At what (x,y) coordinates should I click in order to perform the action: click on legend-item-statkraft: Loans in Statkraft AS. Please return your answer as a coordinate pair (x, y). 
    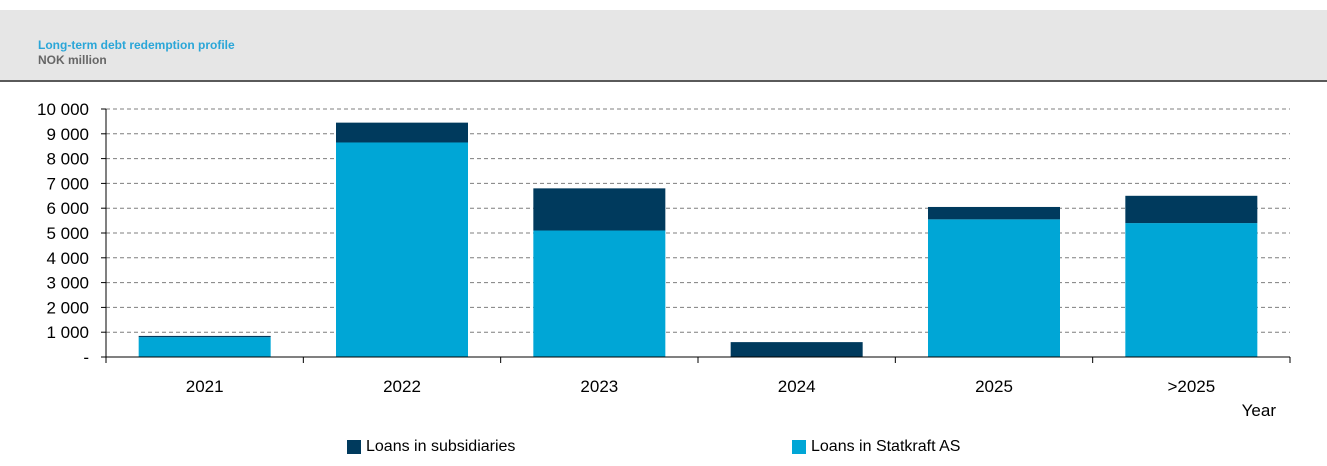
    Looking at the image, I should click on (876, 447).